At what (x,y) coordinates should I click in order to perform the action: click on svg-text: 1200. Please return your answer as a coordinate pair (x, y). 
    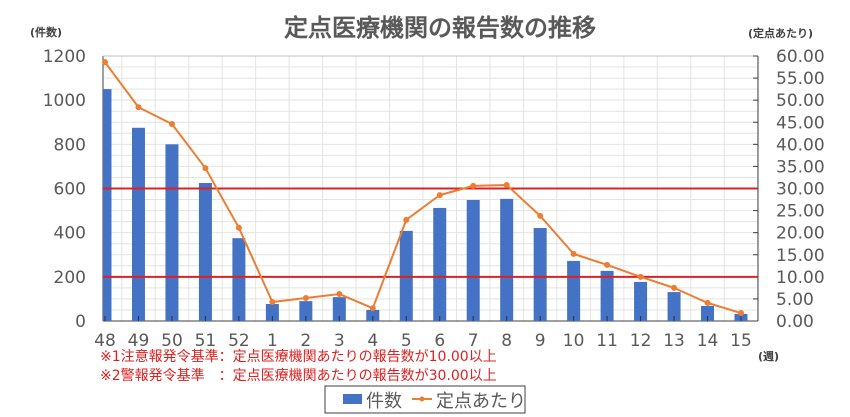
    Looking at the image, I should click on (64, 57).